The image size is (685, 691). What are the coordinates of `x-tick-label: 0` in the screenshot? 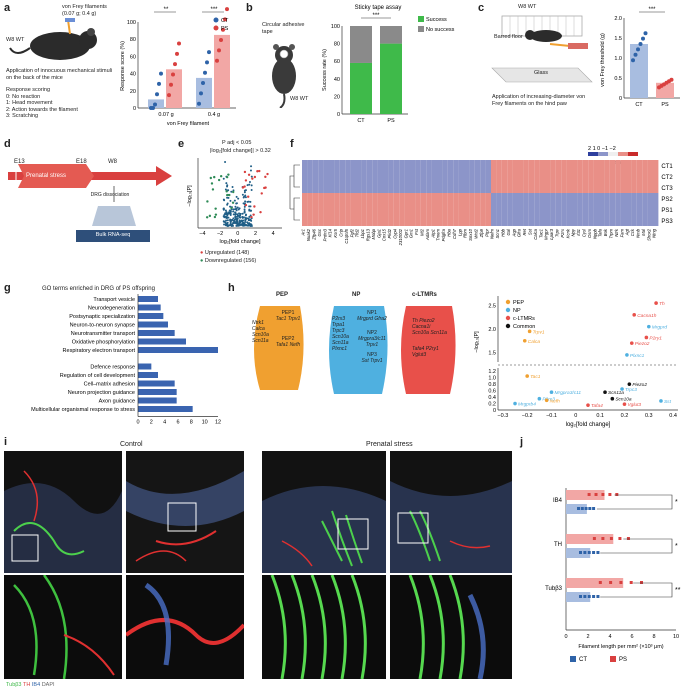 It's located at (137, 423).